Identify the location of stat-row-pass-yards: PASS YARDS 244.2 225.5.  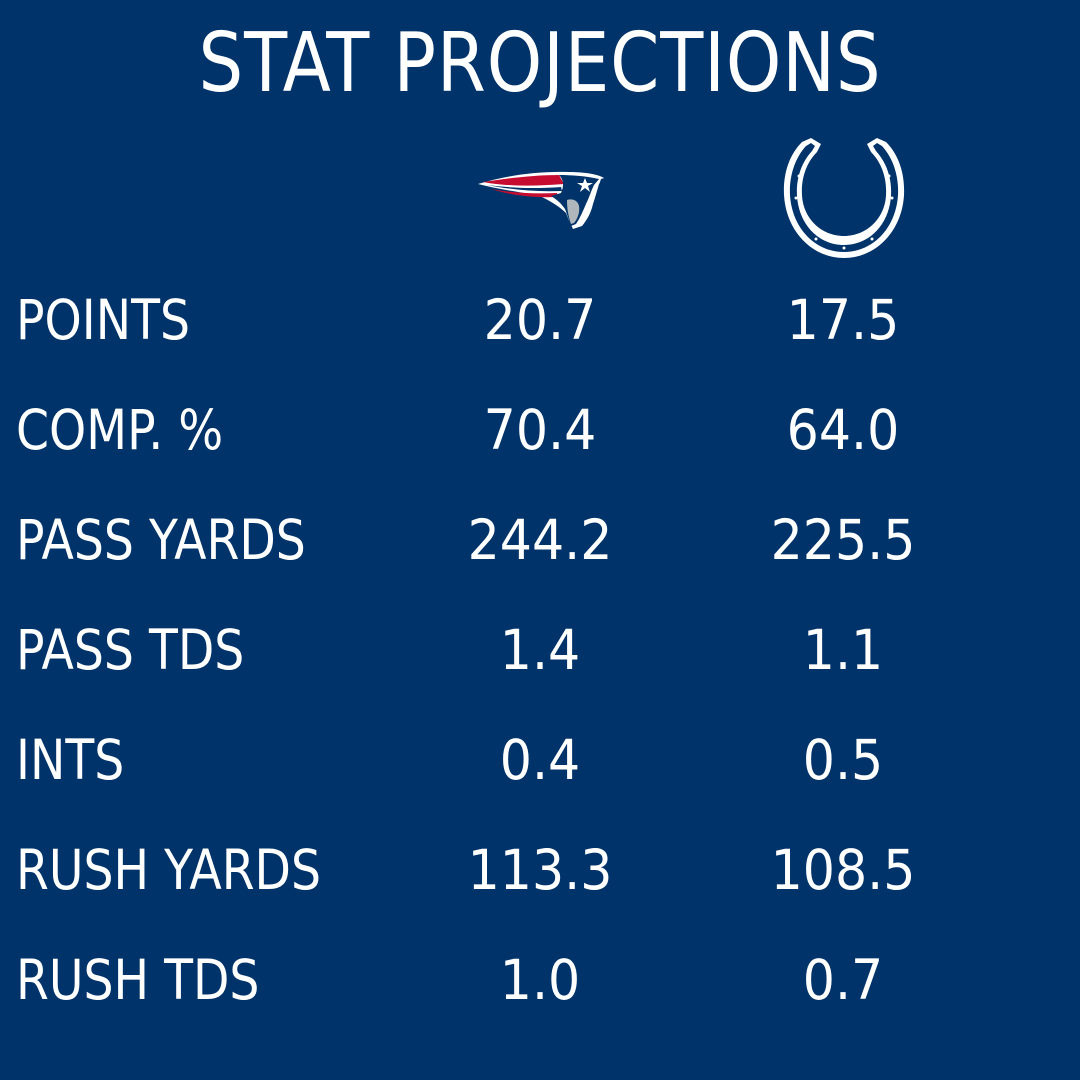
(540, 540).